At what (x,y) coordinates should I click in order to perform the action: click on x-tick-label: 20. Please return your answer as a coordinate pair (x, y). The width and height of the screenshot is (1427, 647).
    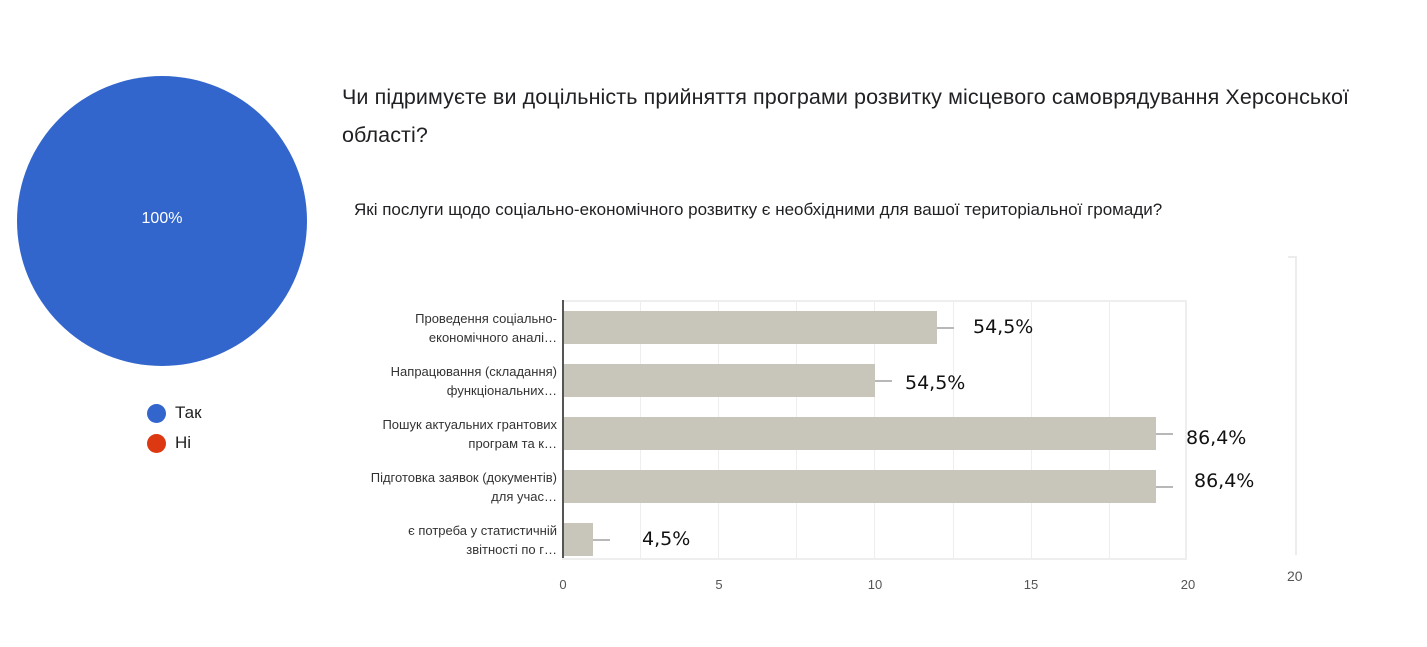
    Looking at the image, I should click on (1188, 584).